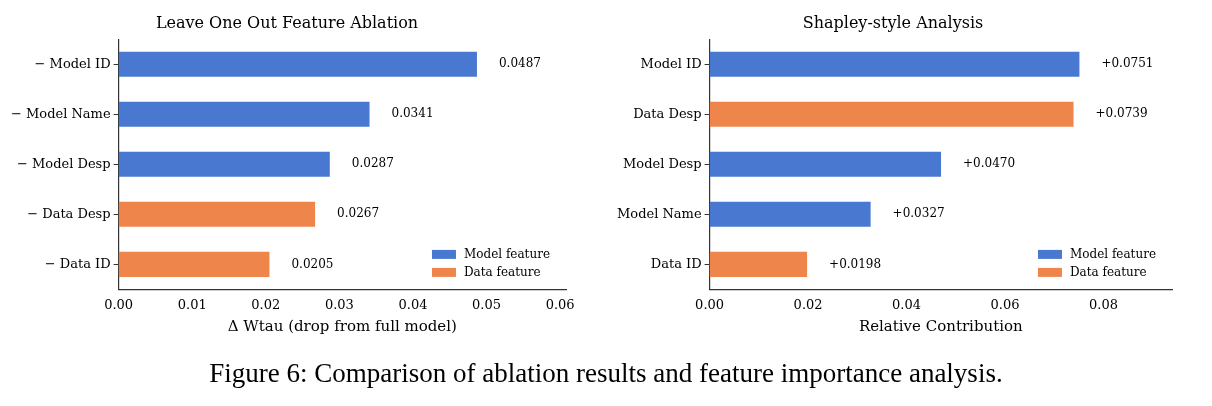  What do you see at coordinates (287, 22) in the screenshot?
I see `chart-title: Leave One Out Feature Ablation` at bounding box center [287, 22].